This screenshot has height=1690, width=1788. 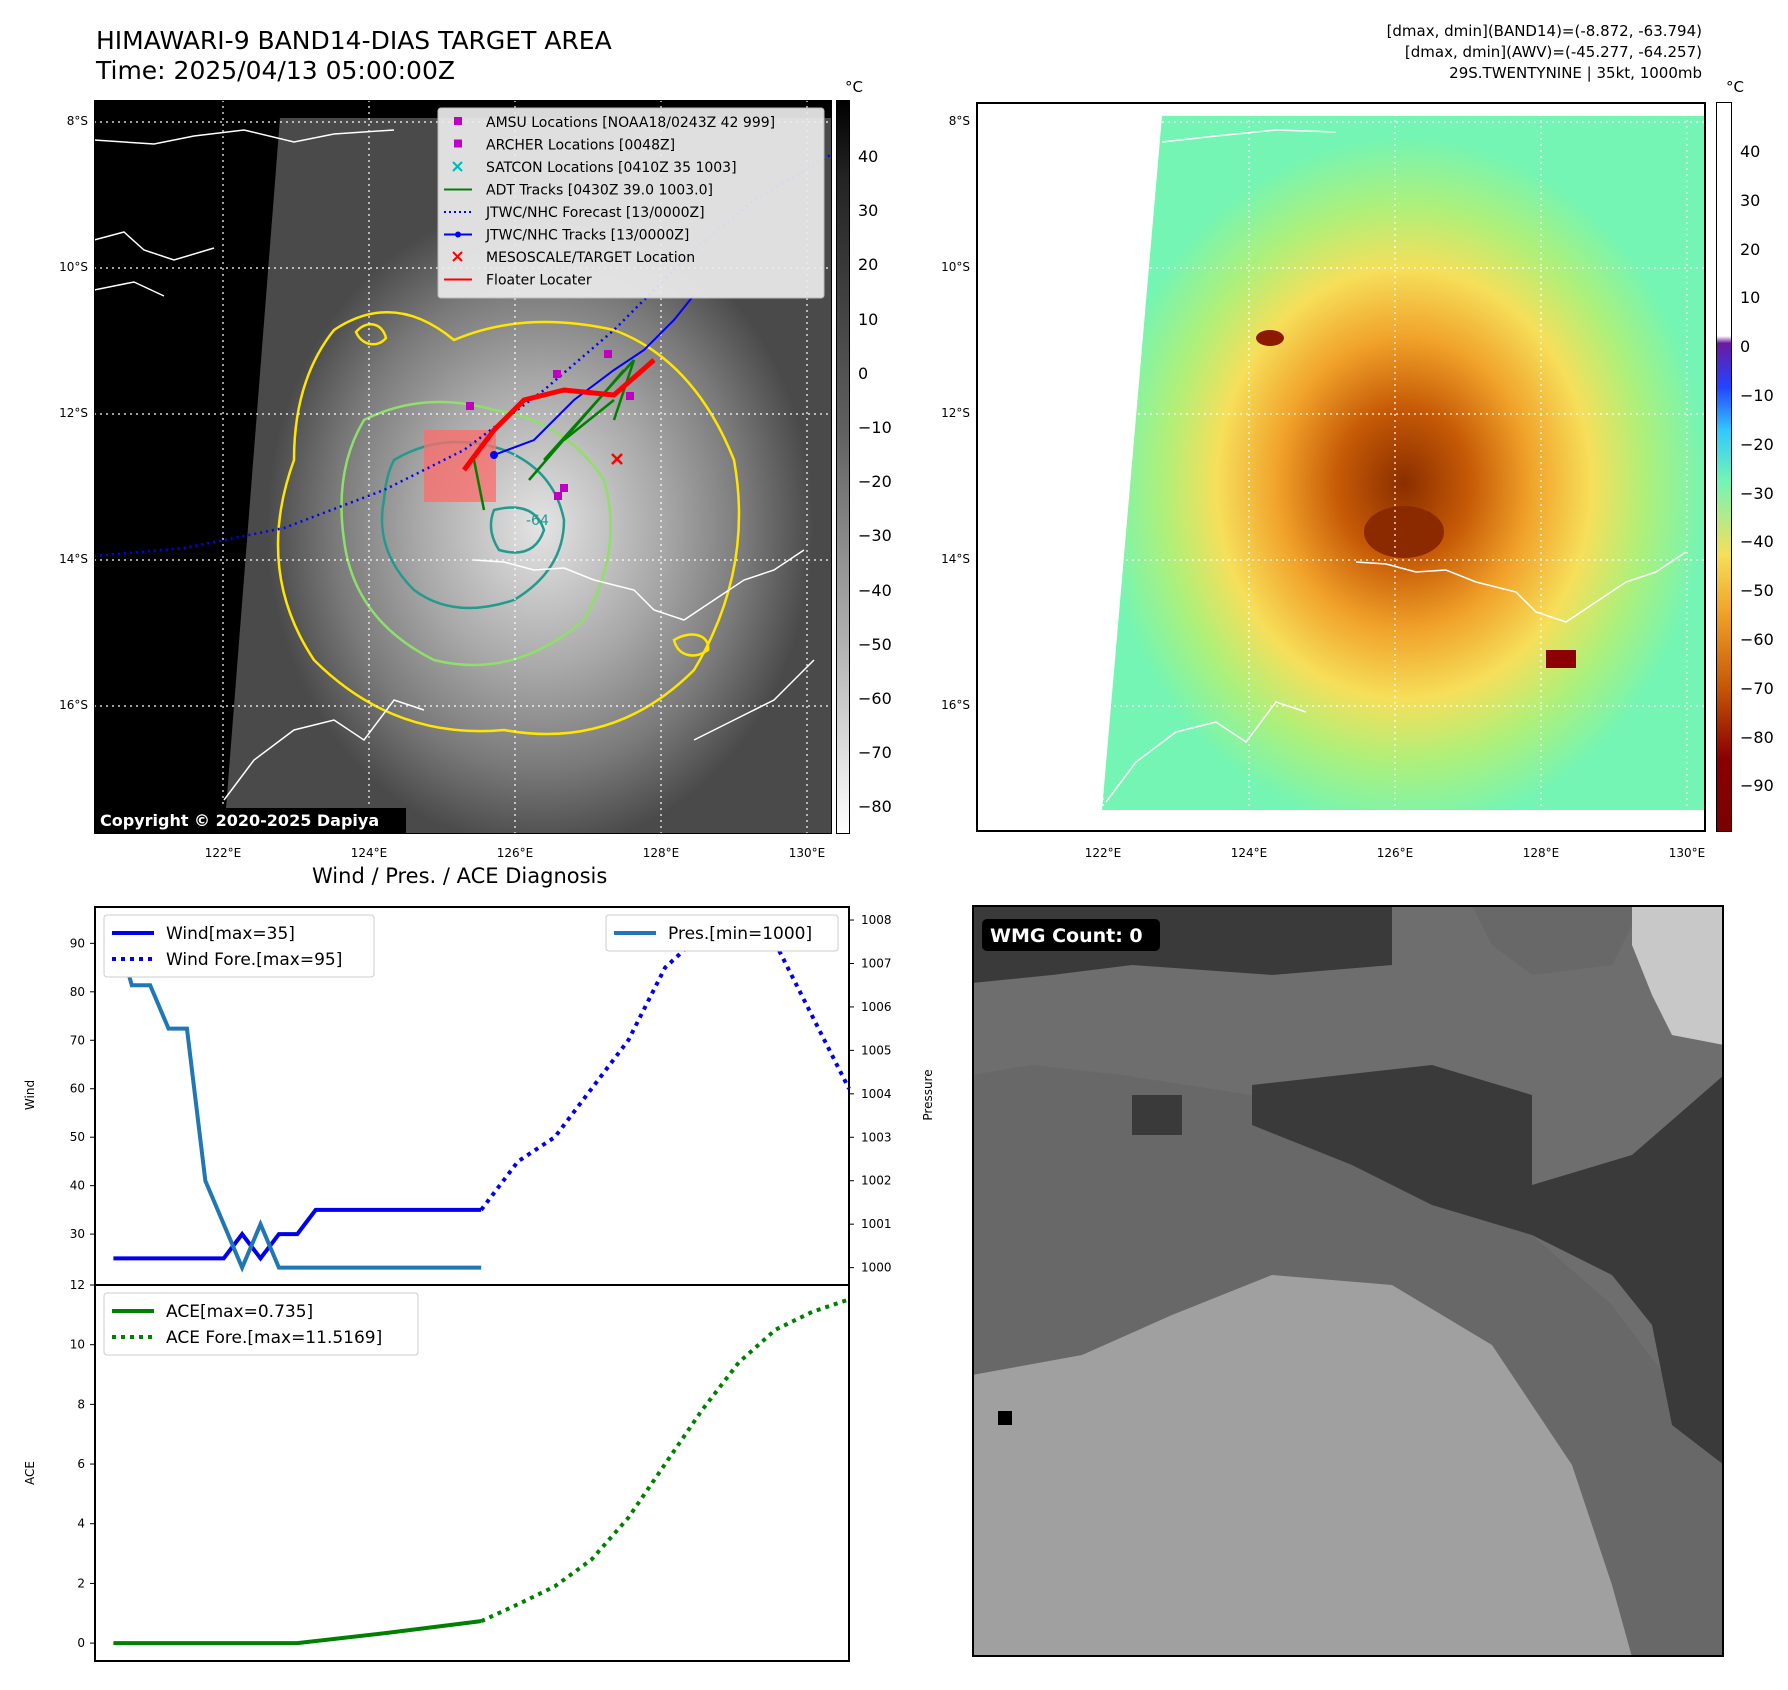 What do you see at coordinates (239, 1312) in the screenshot?
I see `legend-label: ACE[max=0.735]` at bounding box center [239, 1312].